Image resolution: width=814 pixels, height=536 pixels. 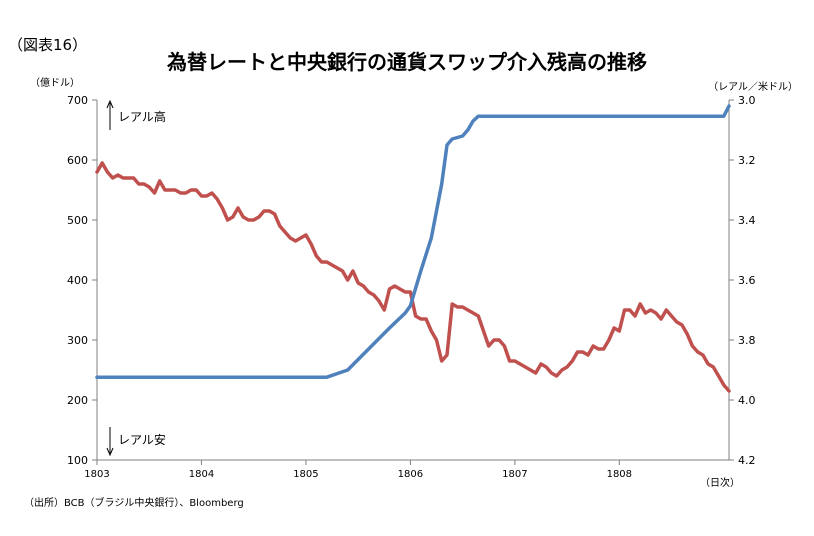 What do you see at coordinates (77, 160) in the screenshot?
I see `y-left-tick-label: 600` at bounding box center [77, 160].